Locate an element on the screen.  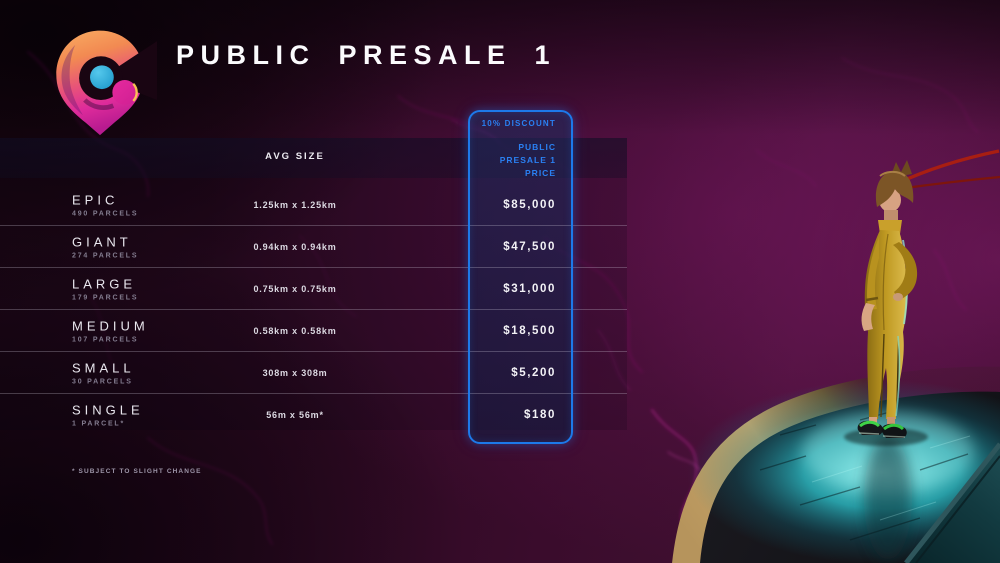
size-name: LARGE is located at coordinates (104, 283).